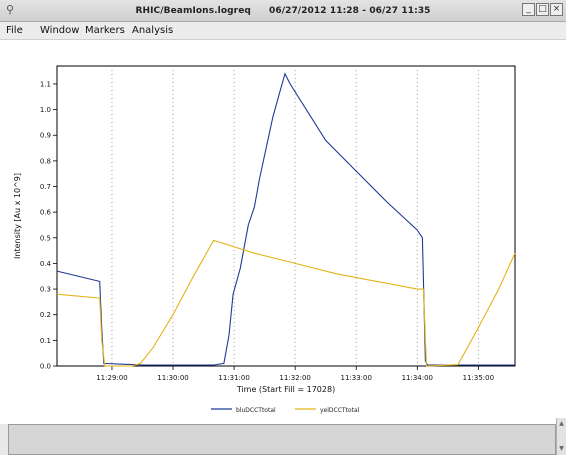  Describe the element at coordinates (111, 378) in the screenshot. I see `x-tick-label: 11:29:00` at that location.